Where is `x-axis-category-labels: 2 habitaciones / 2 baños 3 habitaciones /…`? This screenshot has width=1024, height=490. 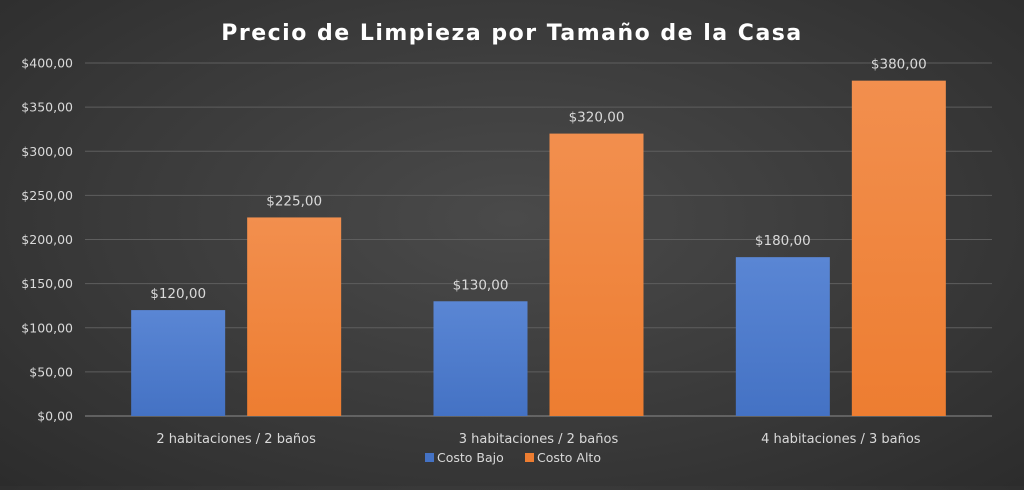
x-axis-category-labels: 2 habitaciones / 2 baños 3 habitaciones /… is located at coordinates (538, 439).